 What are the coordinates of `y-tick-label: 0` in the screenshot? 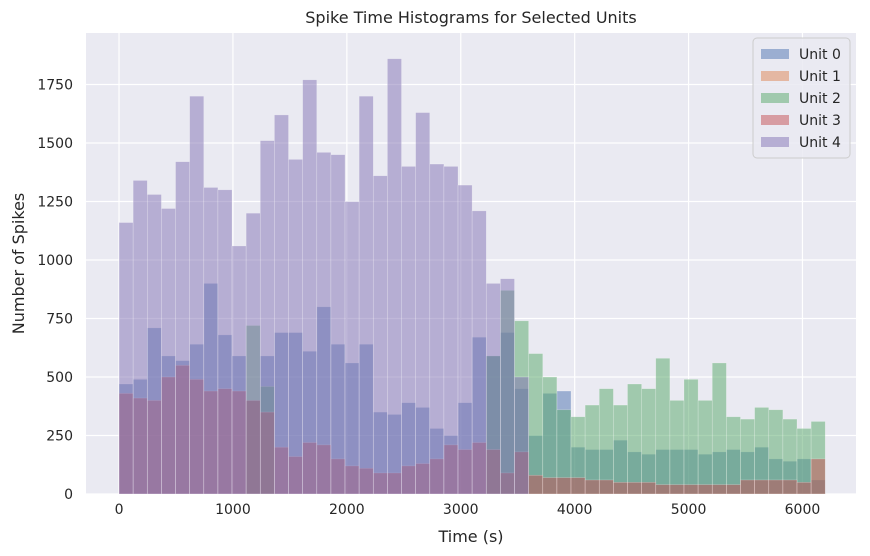 It's located at (68, 495).